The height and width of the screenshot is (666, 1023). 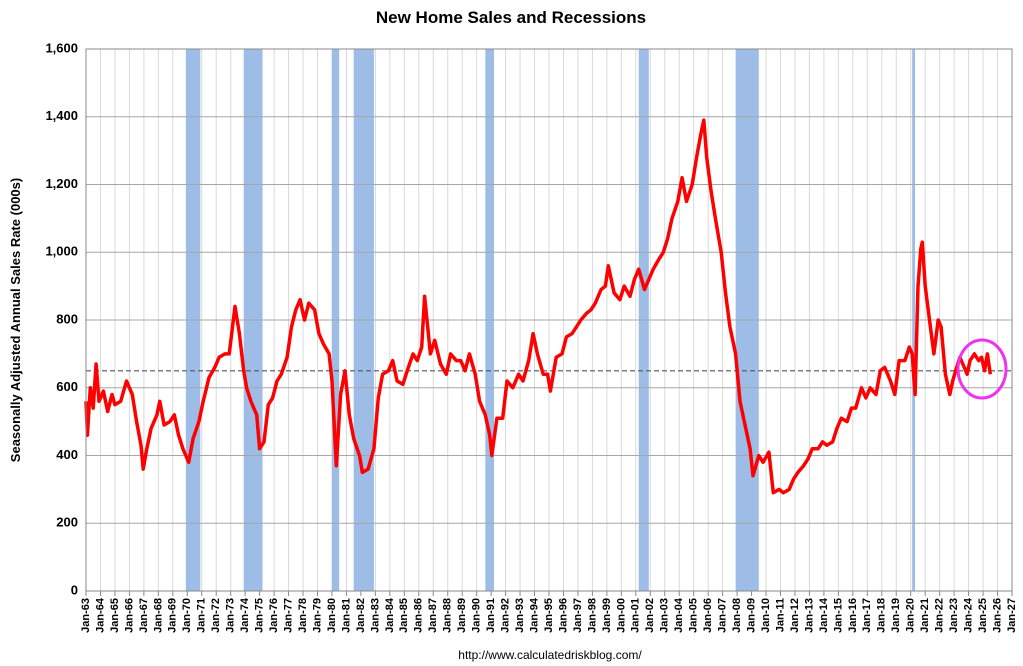 I want to click on x-tick-label: Jan-03, so click(x=665, y=615).